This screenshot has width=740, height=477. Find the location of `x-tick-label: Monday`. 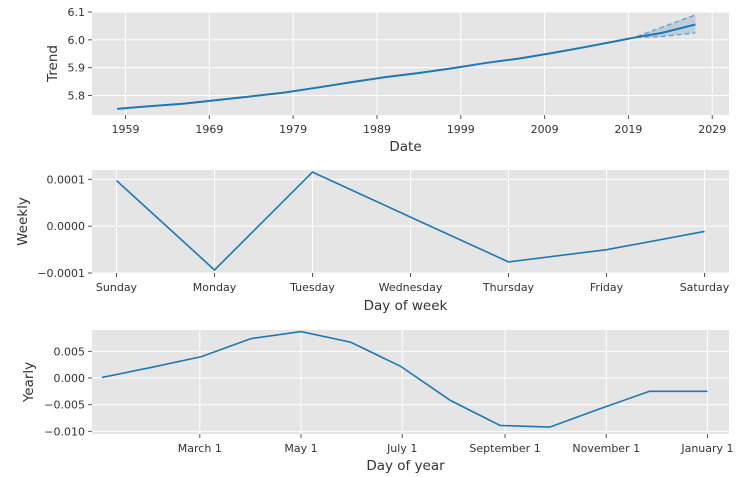

x-tick-label: Monday is located at coordinates (215, 287).